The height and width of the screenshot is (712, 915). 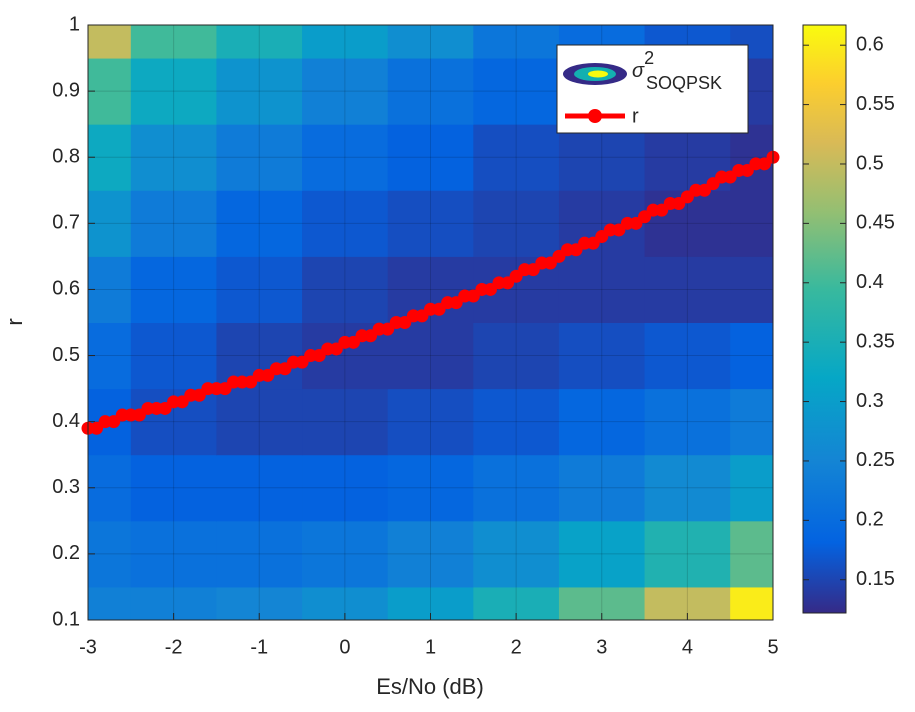 What do you see at coordinates (875, 460) in the screenshot?
I see `colorbar-tick-label: 0.25` at bounding box center [875, 460].